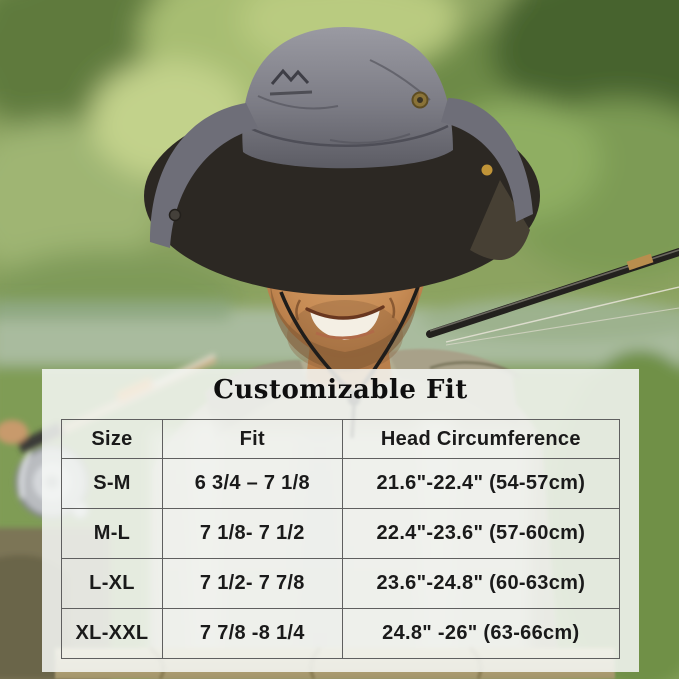 The height and width of the screenshot is (679, 679). Describe the element at coordinates (112, 633) in the screenshot. I see `size-cell: XL-XXL` at that location.